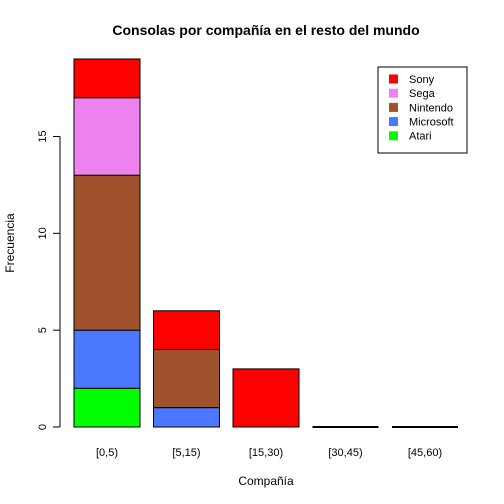 The width and height of the screenshot is (504, 504). I want to click on legend-swatch-microsoft, so click(393, 121).